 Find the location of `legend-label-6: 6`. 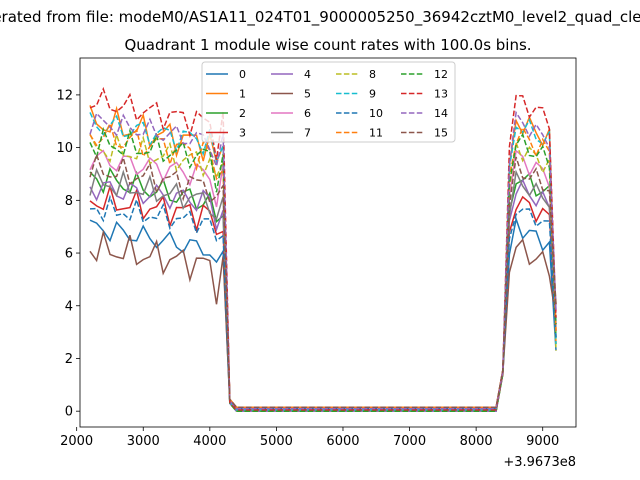

legend-label-6: 6 is located at coordinates (307, 113).